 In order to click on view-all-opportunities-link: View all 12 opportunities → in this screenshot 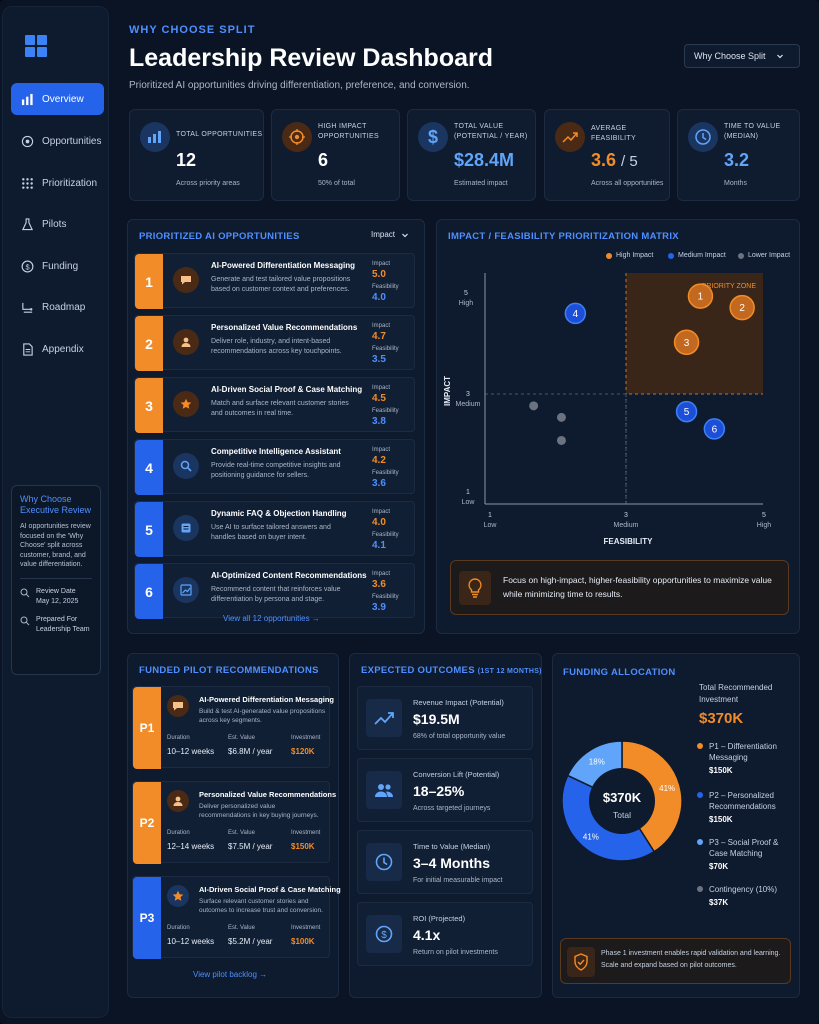, I will do `click(271, 618)`.